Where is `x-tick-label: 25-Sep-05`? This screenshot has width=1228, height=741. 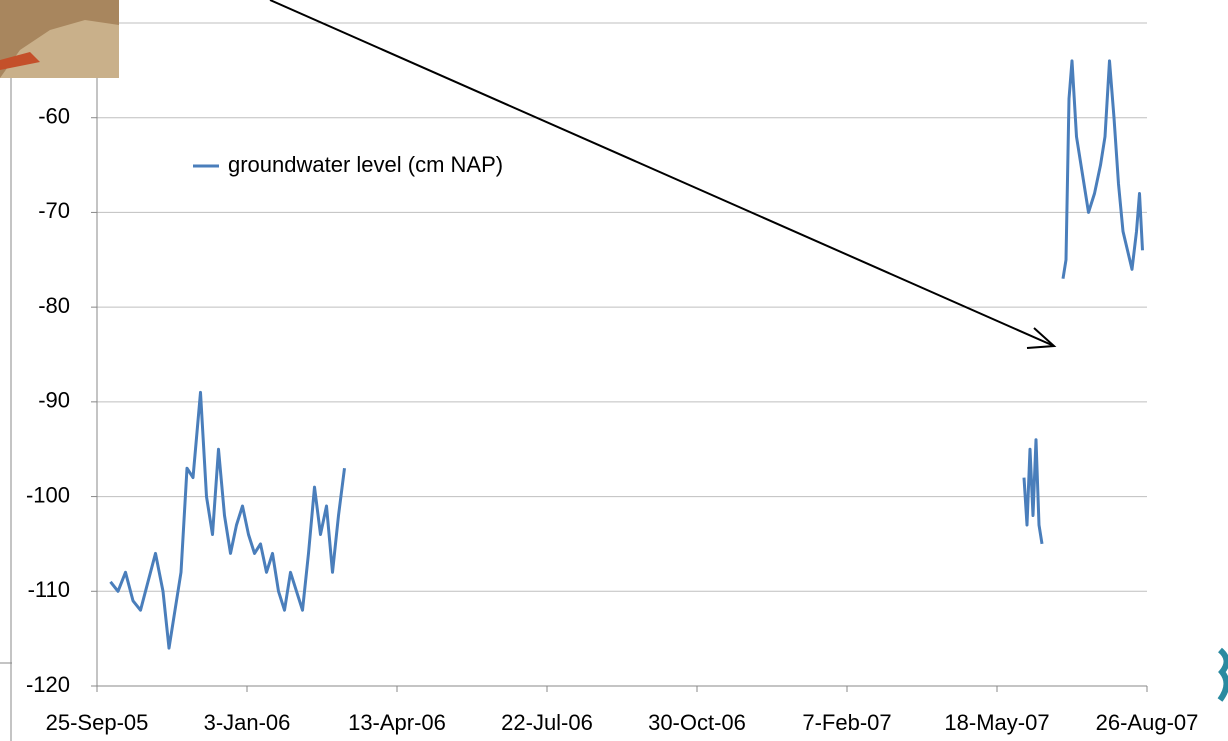
x-tick-label: 25-Sep-05 is located at coordinates (97, 722).